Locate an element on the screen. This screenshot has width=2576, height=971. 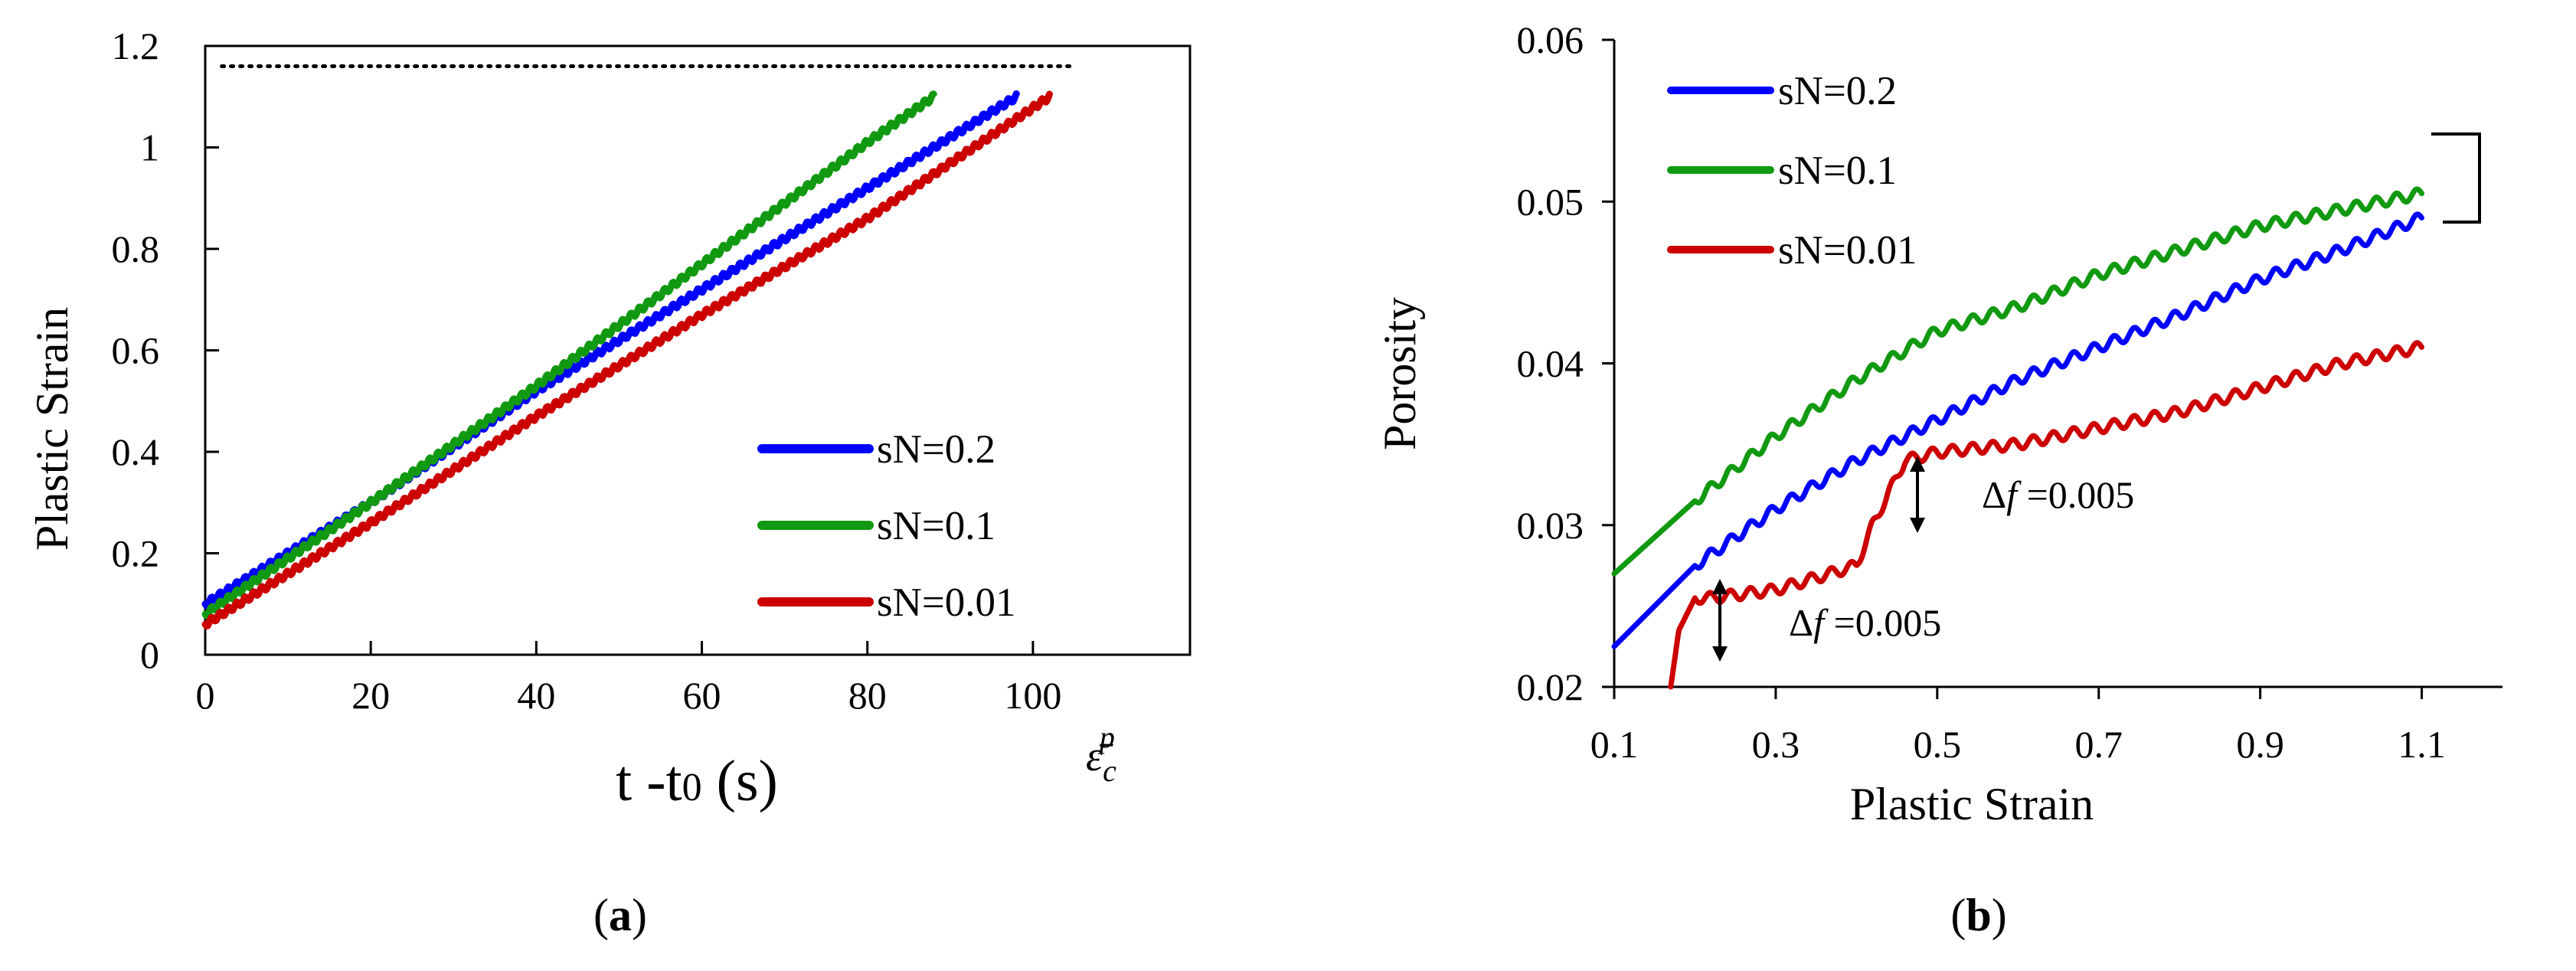
x-tick-label: 0.7 is located at coordinates (2098, 744).